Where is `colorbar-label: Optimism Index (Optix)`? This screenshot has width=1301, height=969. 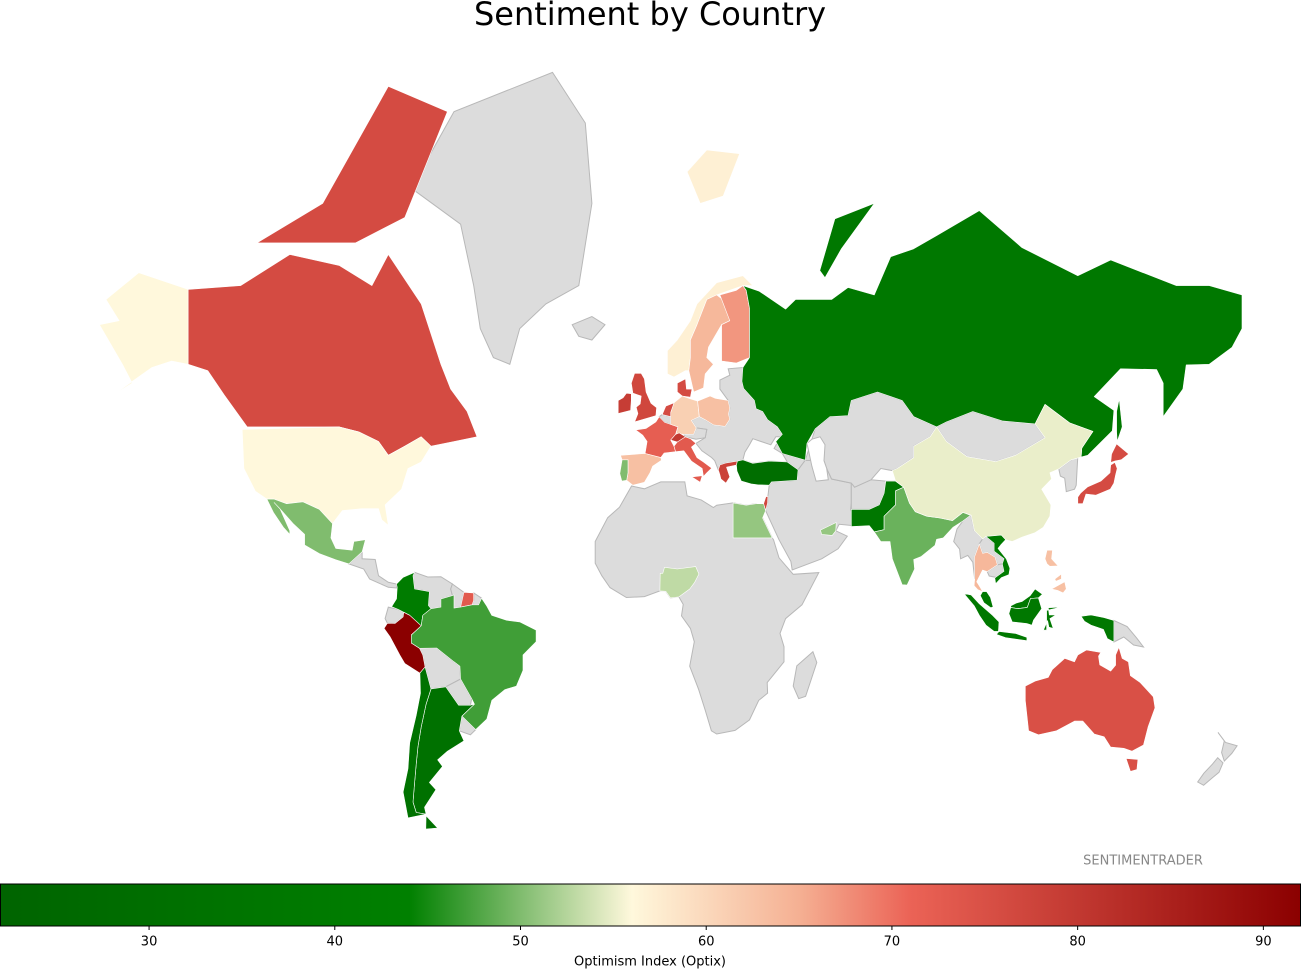
colorbar-label: Optimism Index (Optix) is located at coordinates (650, 962).